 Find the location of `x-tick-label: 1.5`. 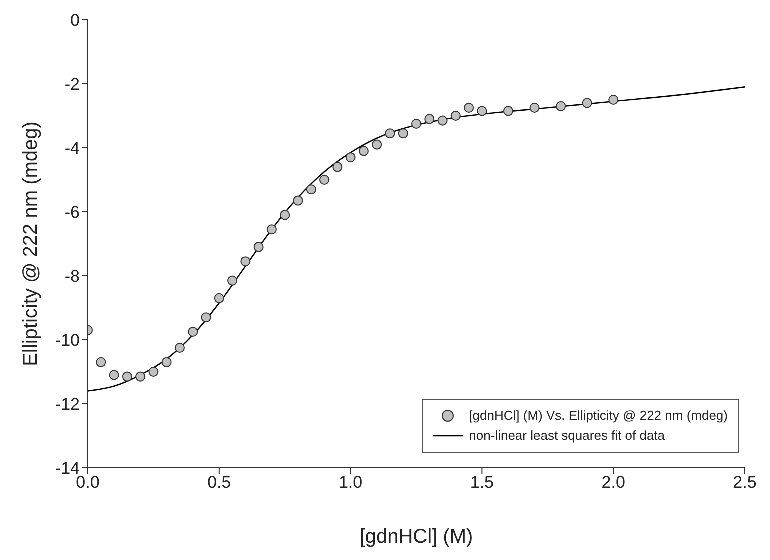

x-tick-label: 1.5 is located at coordinates (482, 482).